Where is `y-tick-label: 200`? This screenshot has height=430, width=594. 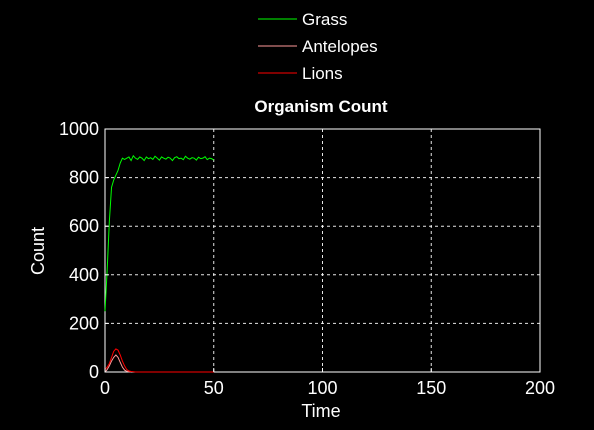 y-tick-label: 200 is located at coordinates (84, 323).